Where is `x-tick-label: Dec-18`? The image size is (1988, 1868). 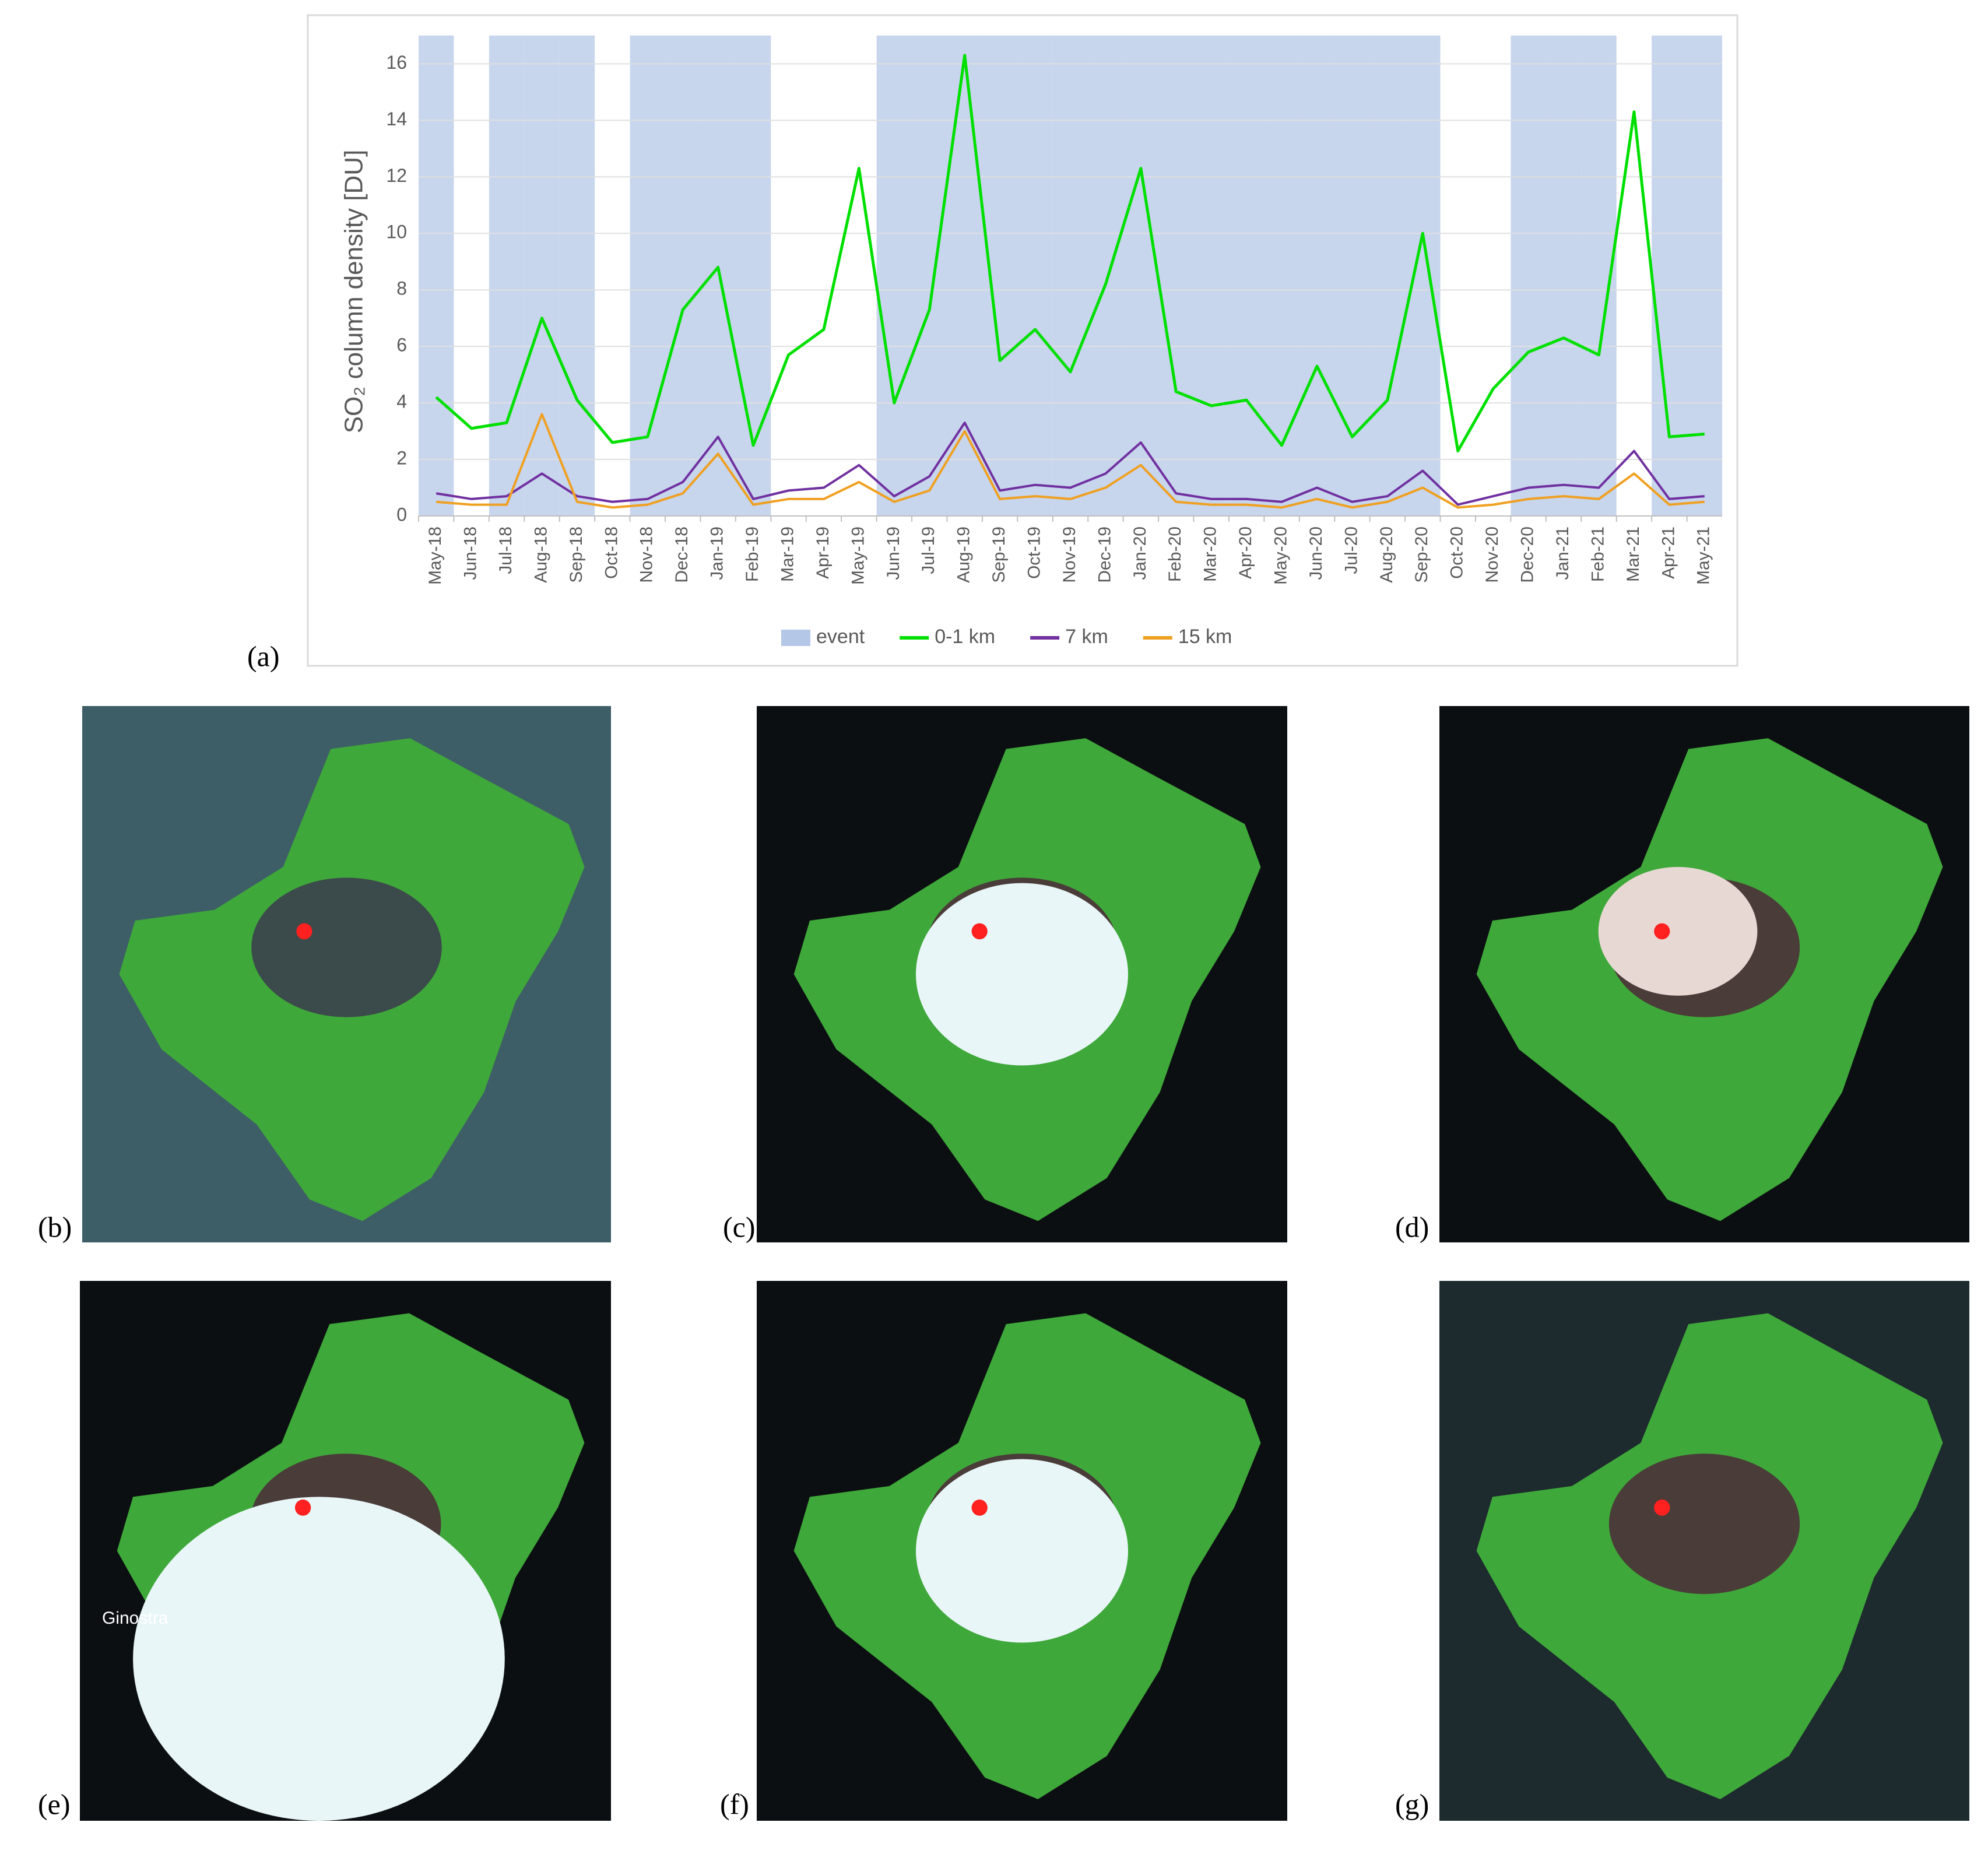
x-tick-label: Dec-18 is located at coordinates (682, 554).